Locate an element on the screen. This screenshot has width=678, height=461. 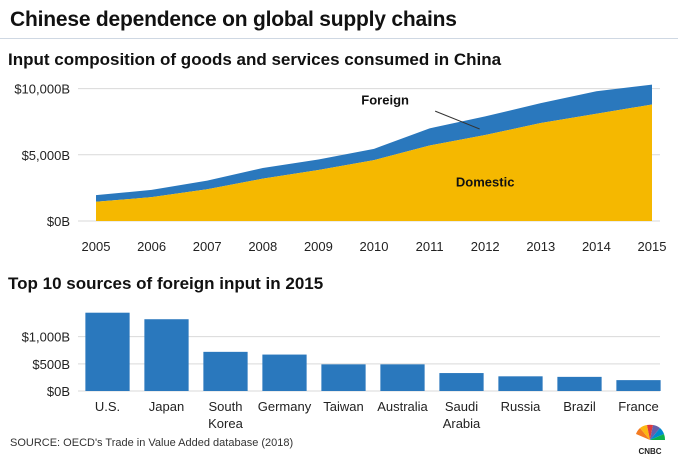
x-tick-label: 2005 is located at coordinates (96, 246).